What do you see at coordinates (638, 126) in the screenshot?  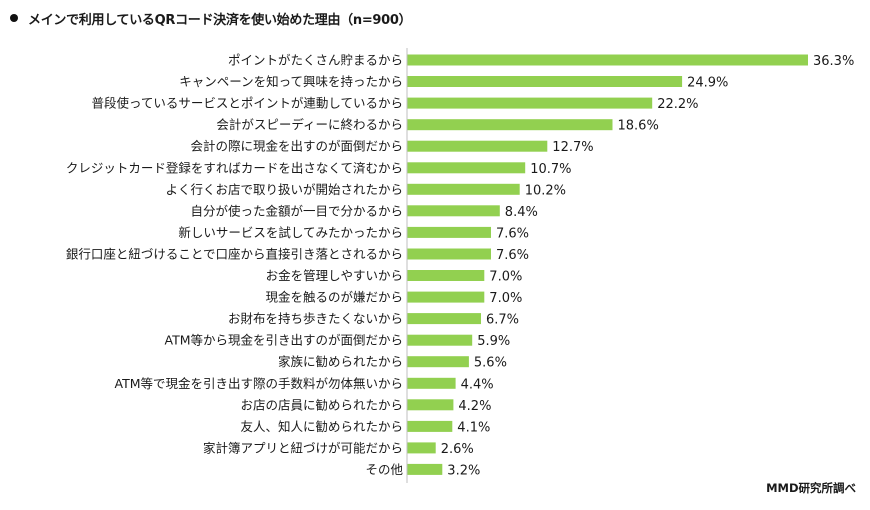 I see `value-label: 18.6%` at bounding box center [638, 126].